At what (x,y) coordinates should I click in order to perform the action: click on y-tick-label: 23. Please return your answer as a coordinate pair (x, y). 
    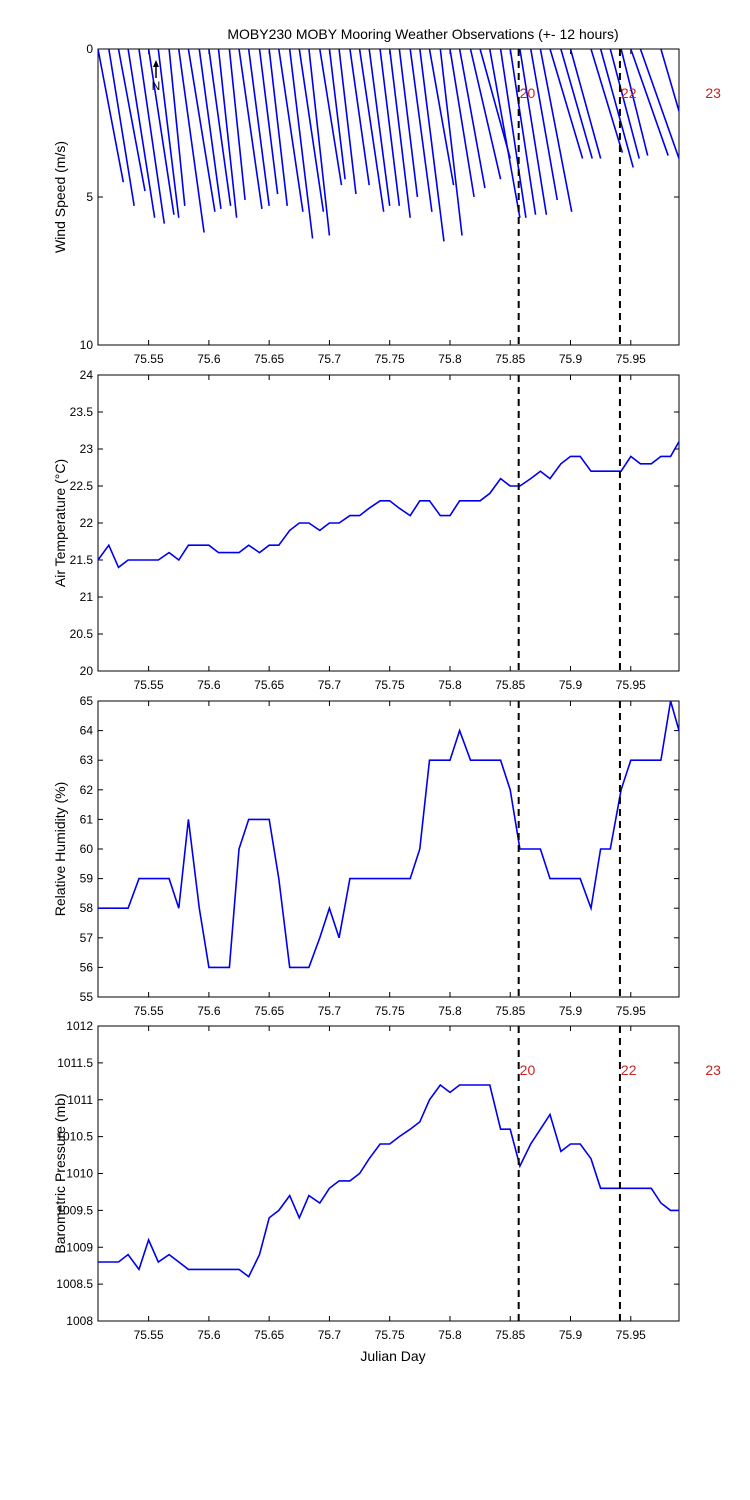
    Looking at the image, I should click on (87, 449).